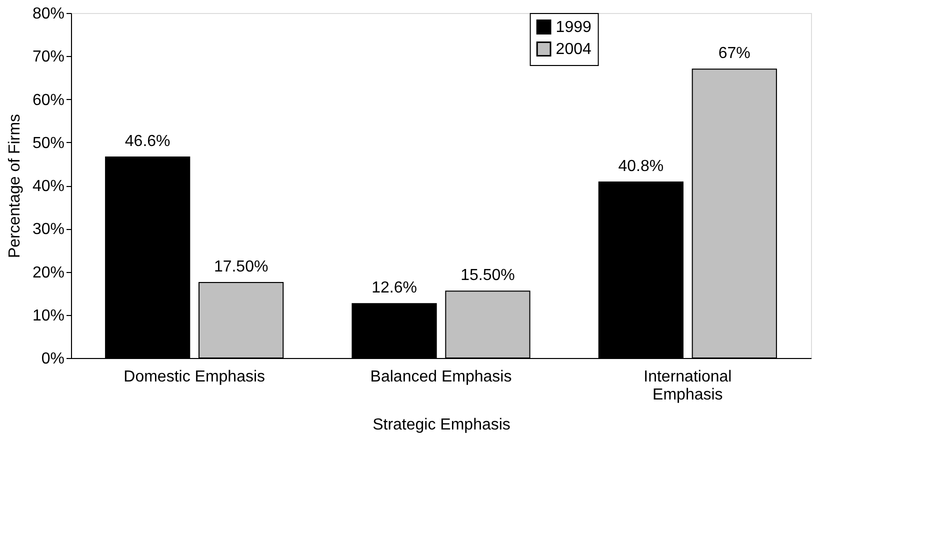 The height and width of the screenshot is (544, 926). I want to click on y-tick-label: 70%, so click(48, 57).